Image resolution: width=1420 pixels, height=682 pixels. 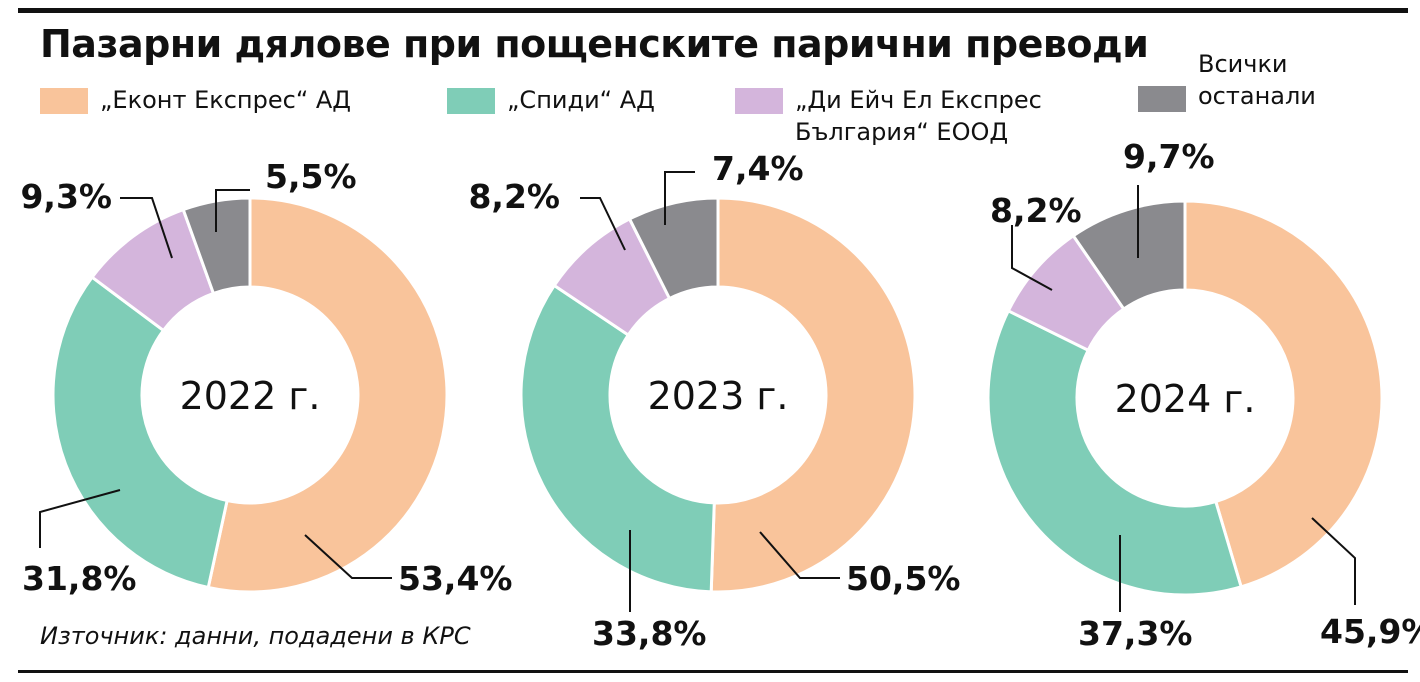 I want to click on legend-swatch-speedy, so click(x=471, y=101).